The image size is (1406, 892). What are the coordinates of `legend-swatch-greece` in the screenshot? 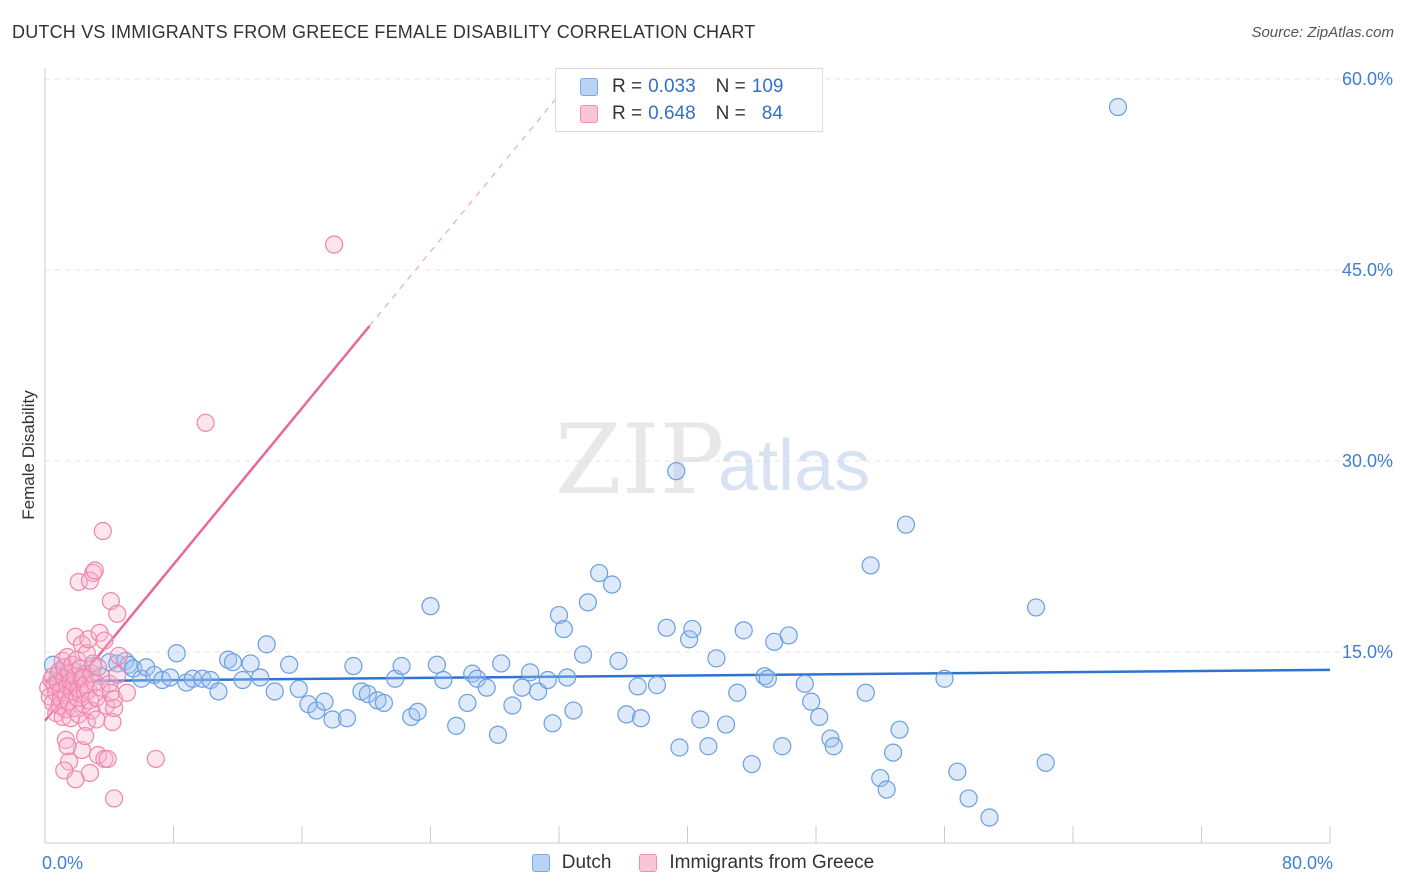 It's located at (648, 863).